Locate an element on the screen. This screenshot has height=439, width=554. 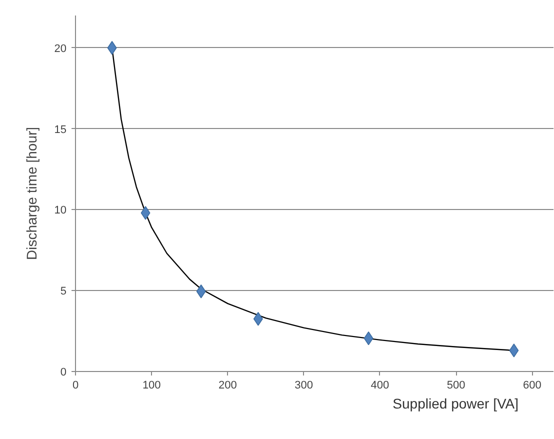
x-tick-label: 200 is located at coordinates (227, 386).